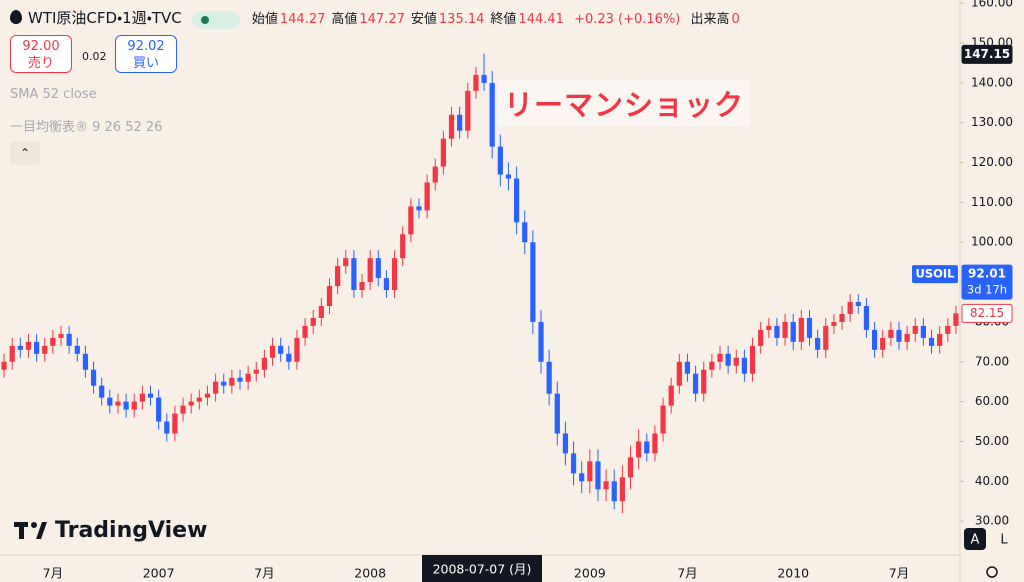 This screenshot has height=582, width=1024. Describe the element at coordinates (992, 122) in the screenshot. I see `y-tick-label: 130.00` at that location.